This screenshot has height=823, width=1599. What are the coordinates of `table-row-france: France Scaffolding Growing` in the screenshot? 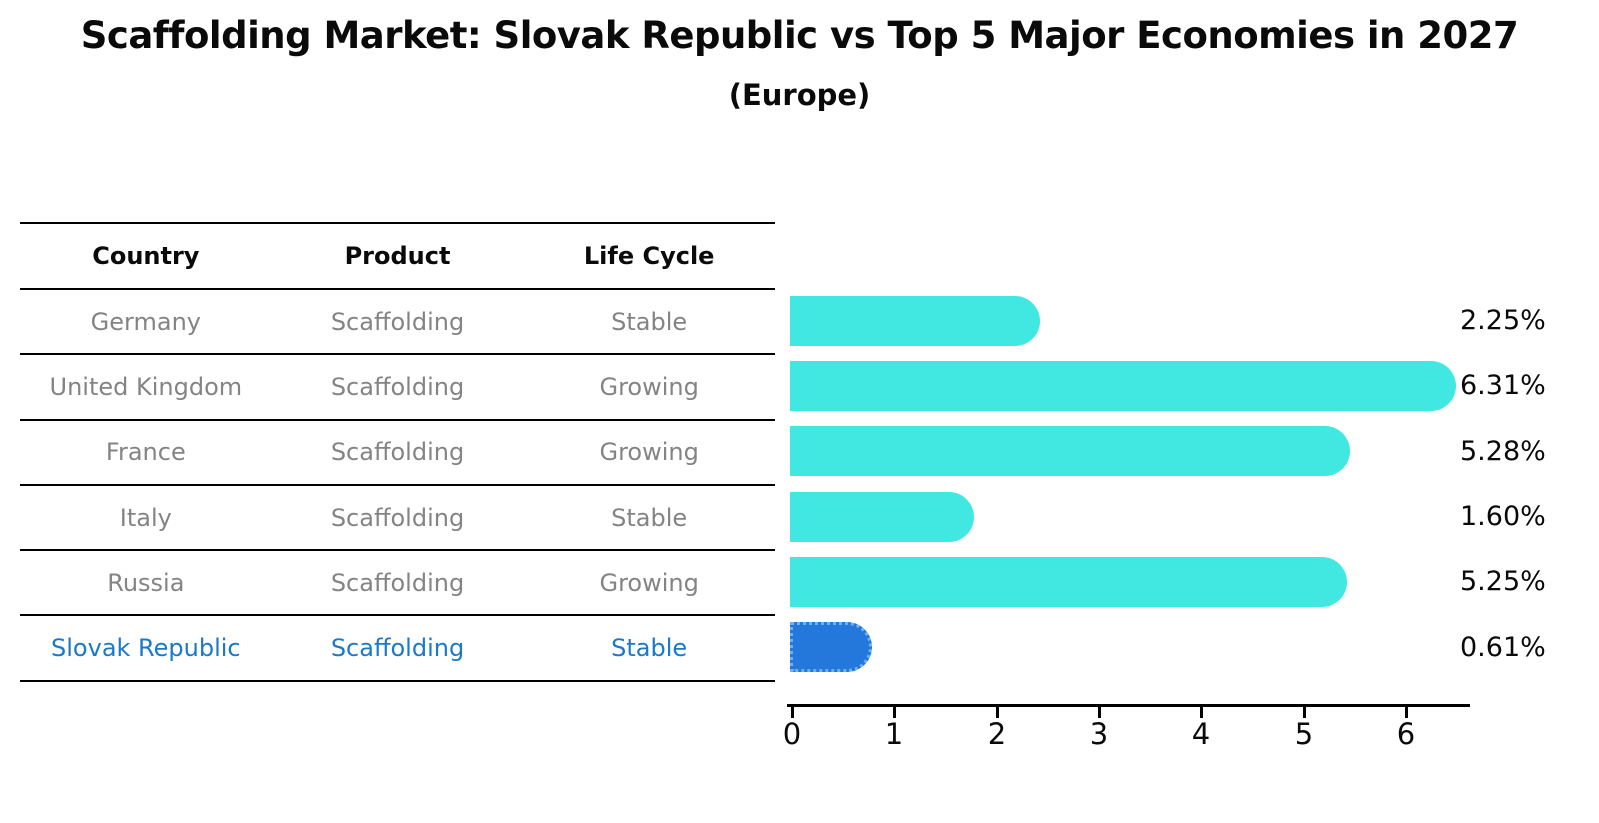 It's located at (397, 453).